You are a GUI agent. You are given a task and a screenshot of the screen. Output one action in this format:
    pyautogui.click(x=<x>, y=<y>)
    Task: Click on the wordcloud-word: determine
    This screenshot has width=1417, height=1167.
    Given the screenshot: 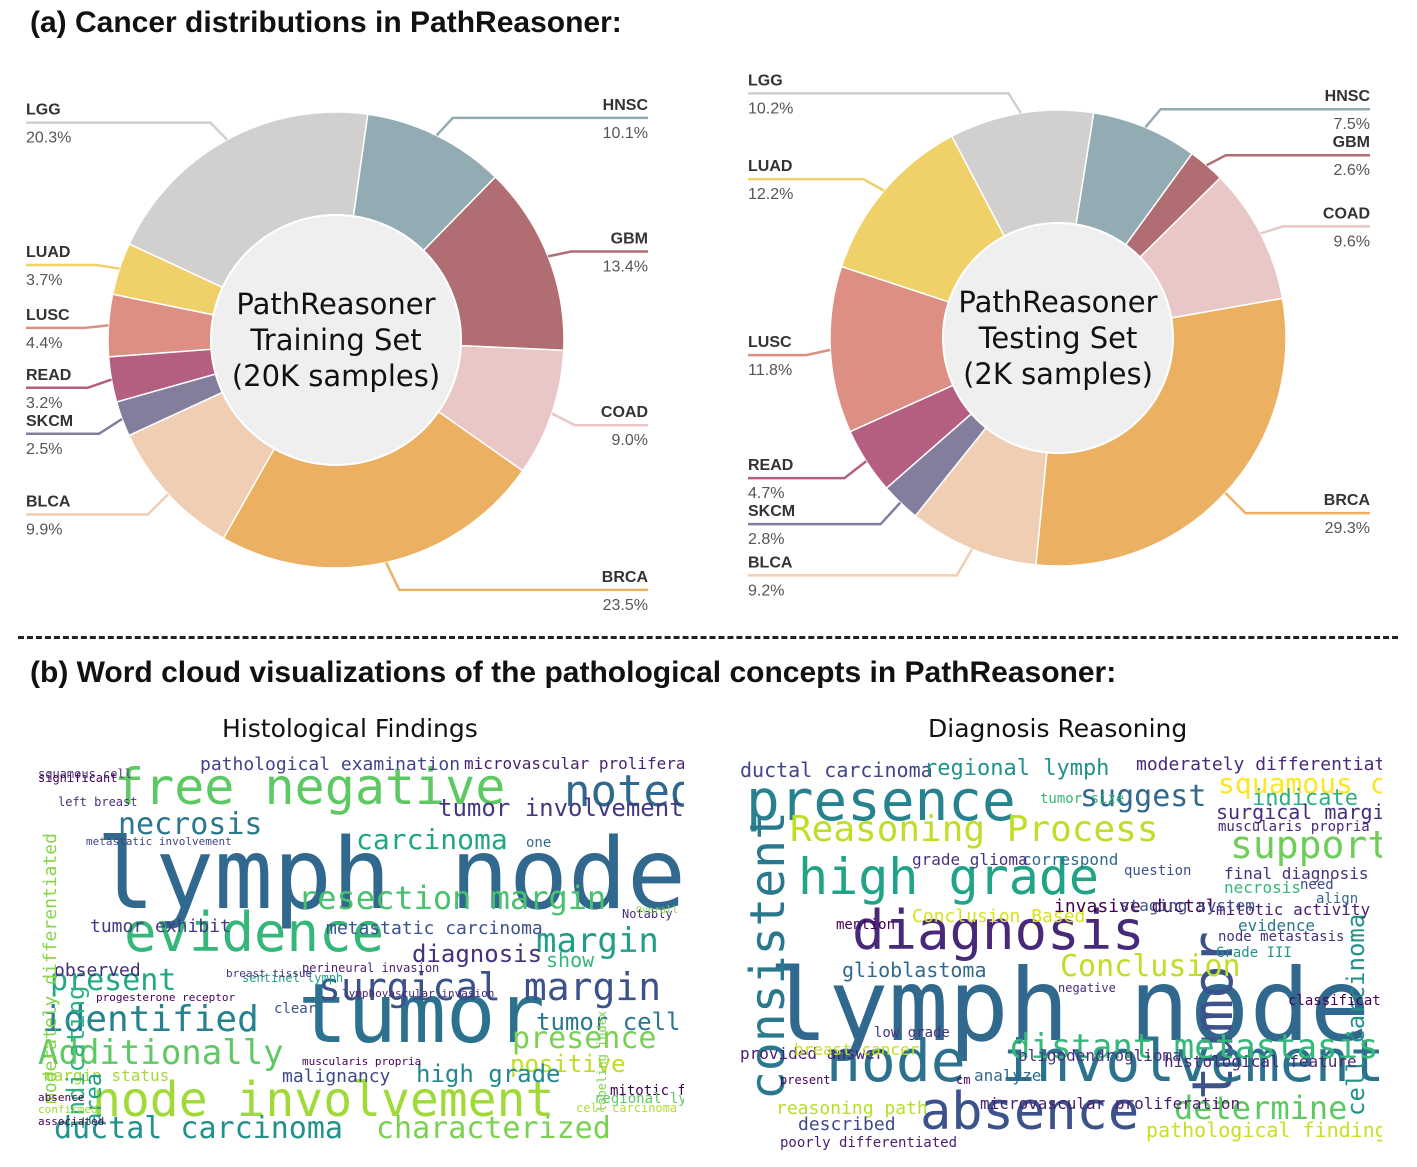 What is the action you would take?
    pyautogui.click(x=1261, y=1108)
    